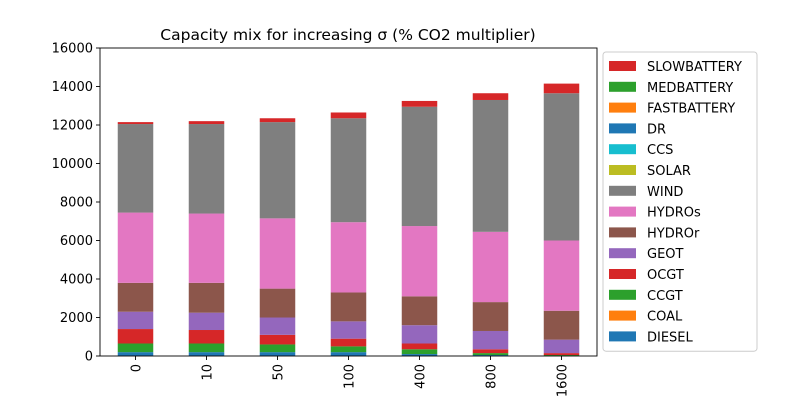  What do you see at coordinates (660, 150) in the screenshot?
I see `legend-label-ccs: CCS` at bounding box center [660, 150].